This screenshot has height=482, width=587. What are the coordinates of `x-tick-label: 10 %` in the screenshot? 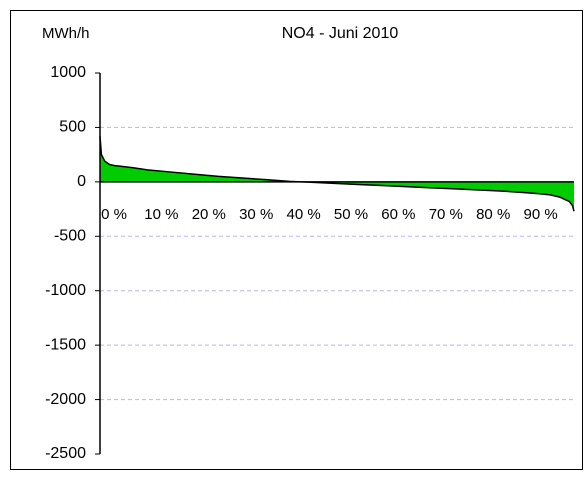 It's located at (161, 214).